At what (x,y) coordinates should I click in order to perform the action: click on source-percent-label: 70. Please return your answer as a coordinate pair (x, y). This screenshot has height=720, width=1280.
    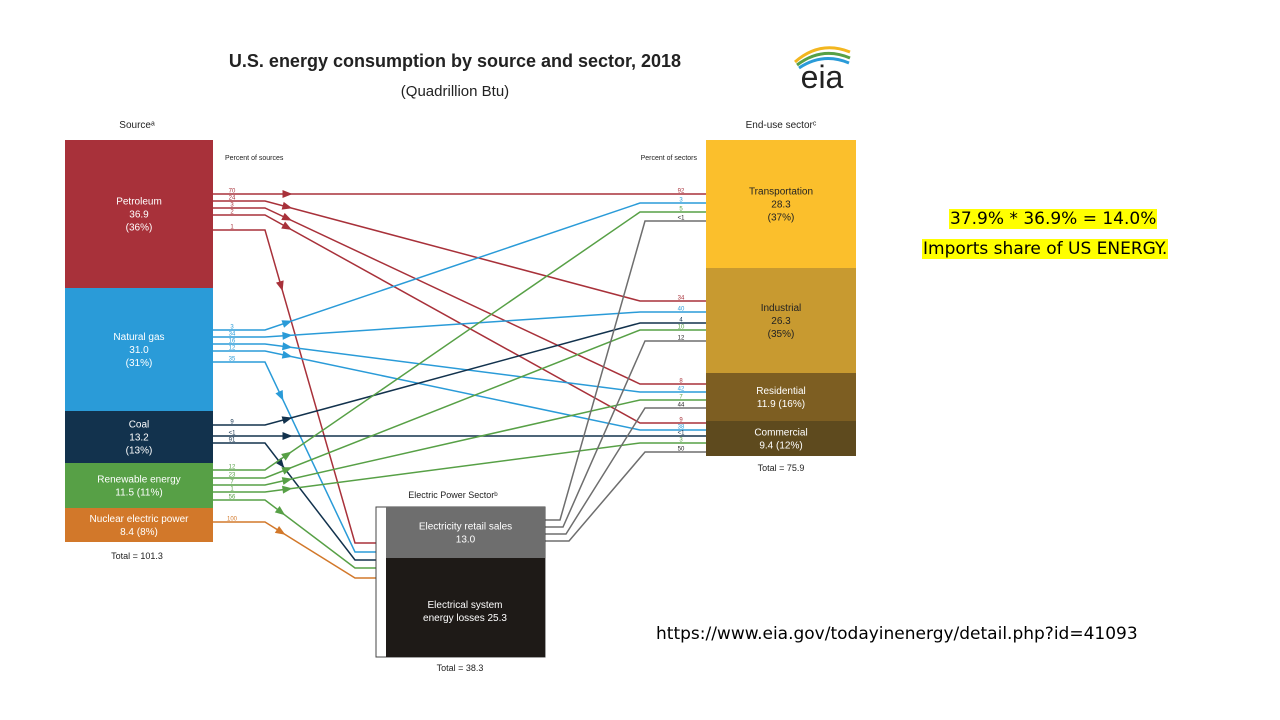
    Looking at the image, I should click on (232, 192).